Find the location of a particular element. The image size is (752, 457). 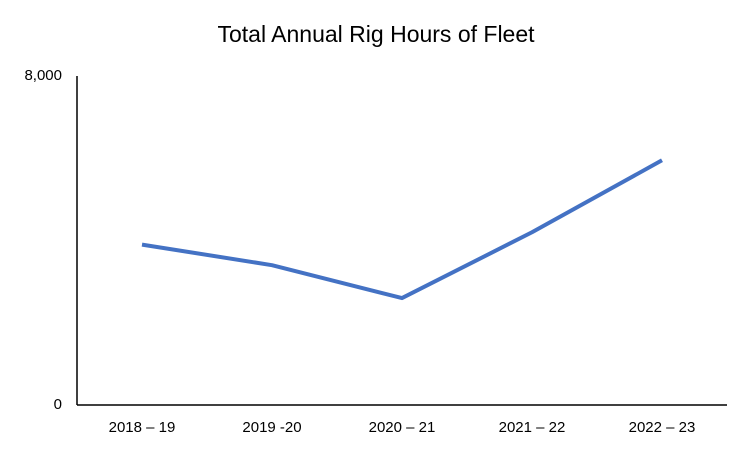

x-tick-label: 2019 -20 is located at coordinates (271, 427).